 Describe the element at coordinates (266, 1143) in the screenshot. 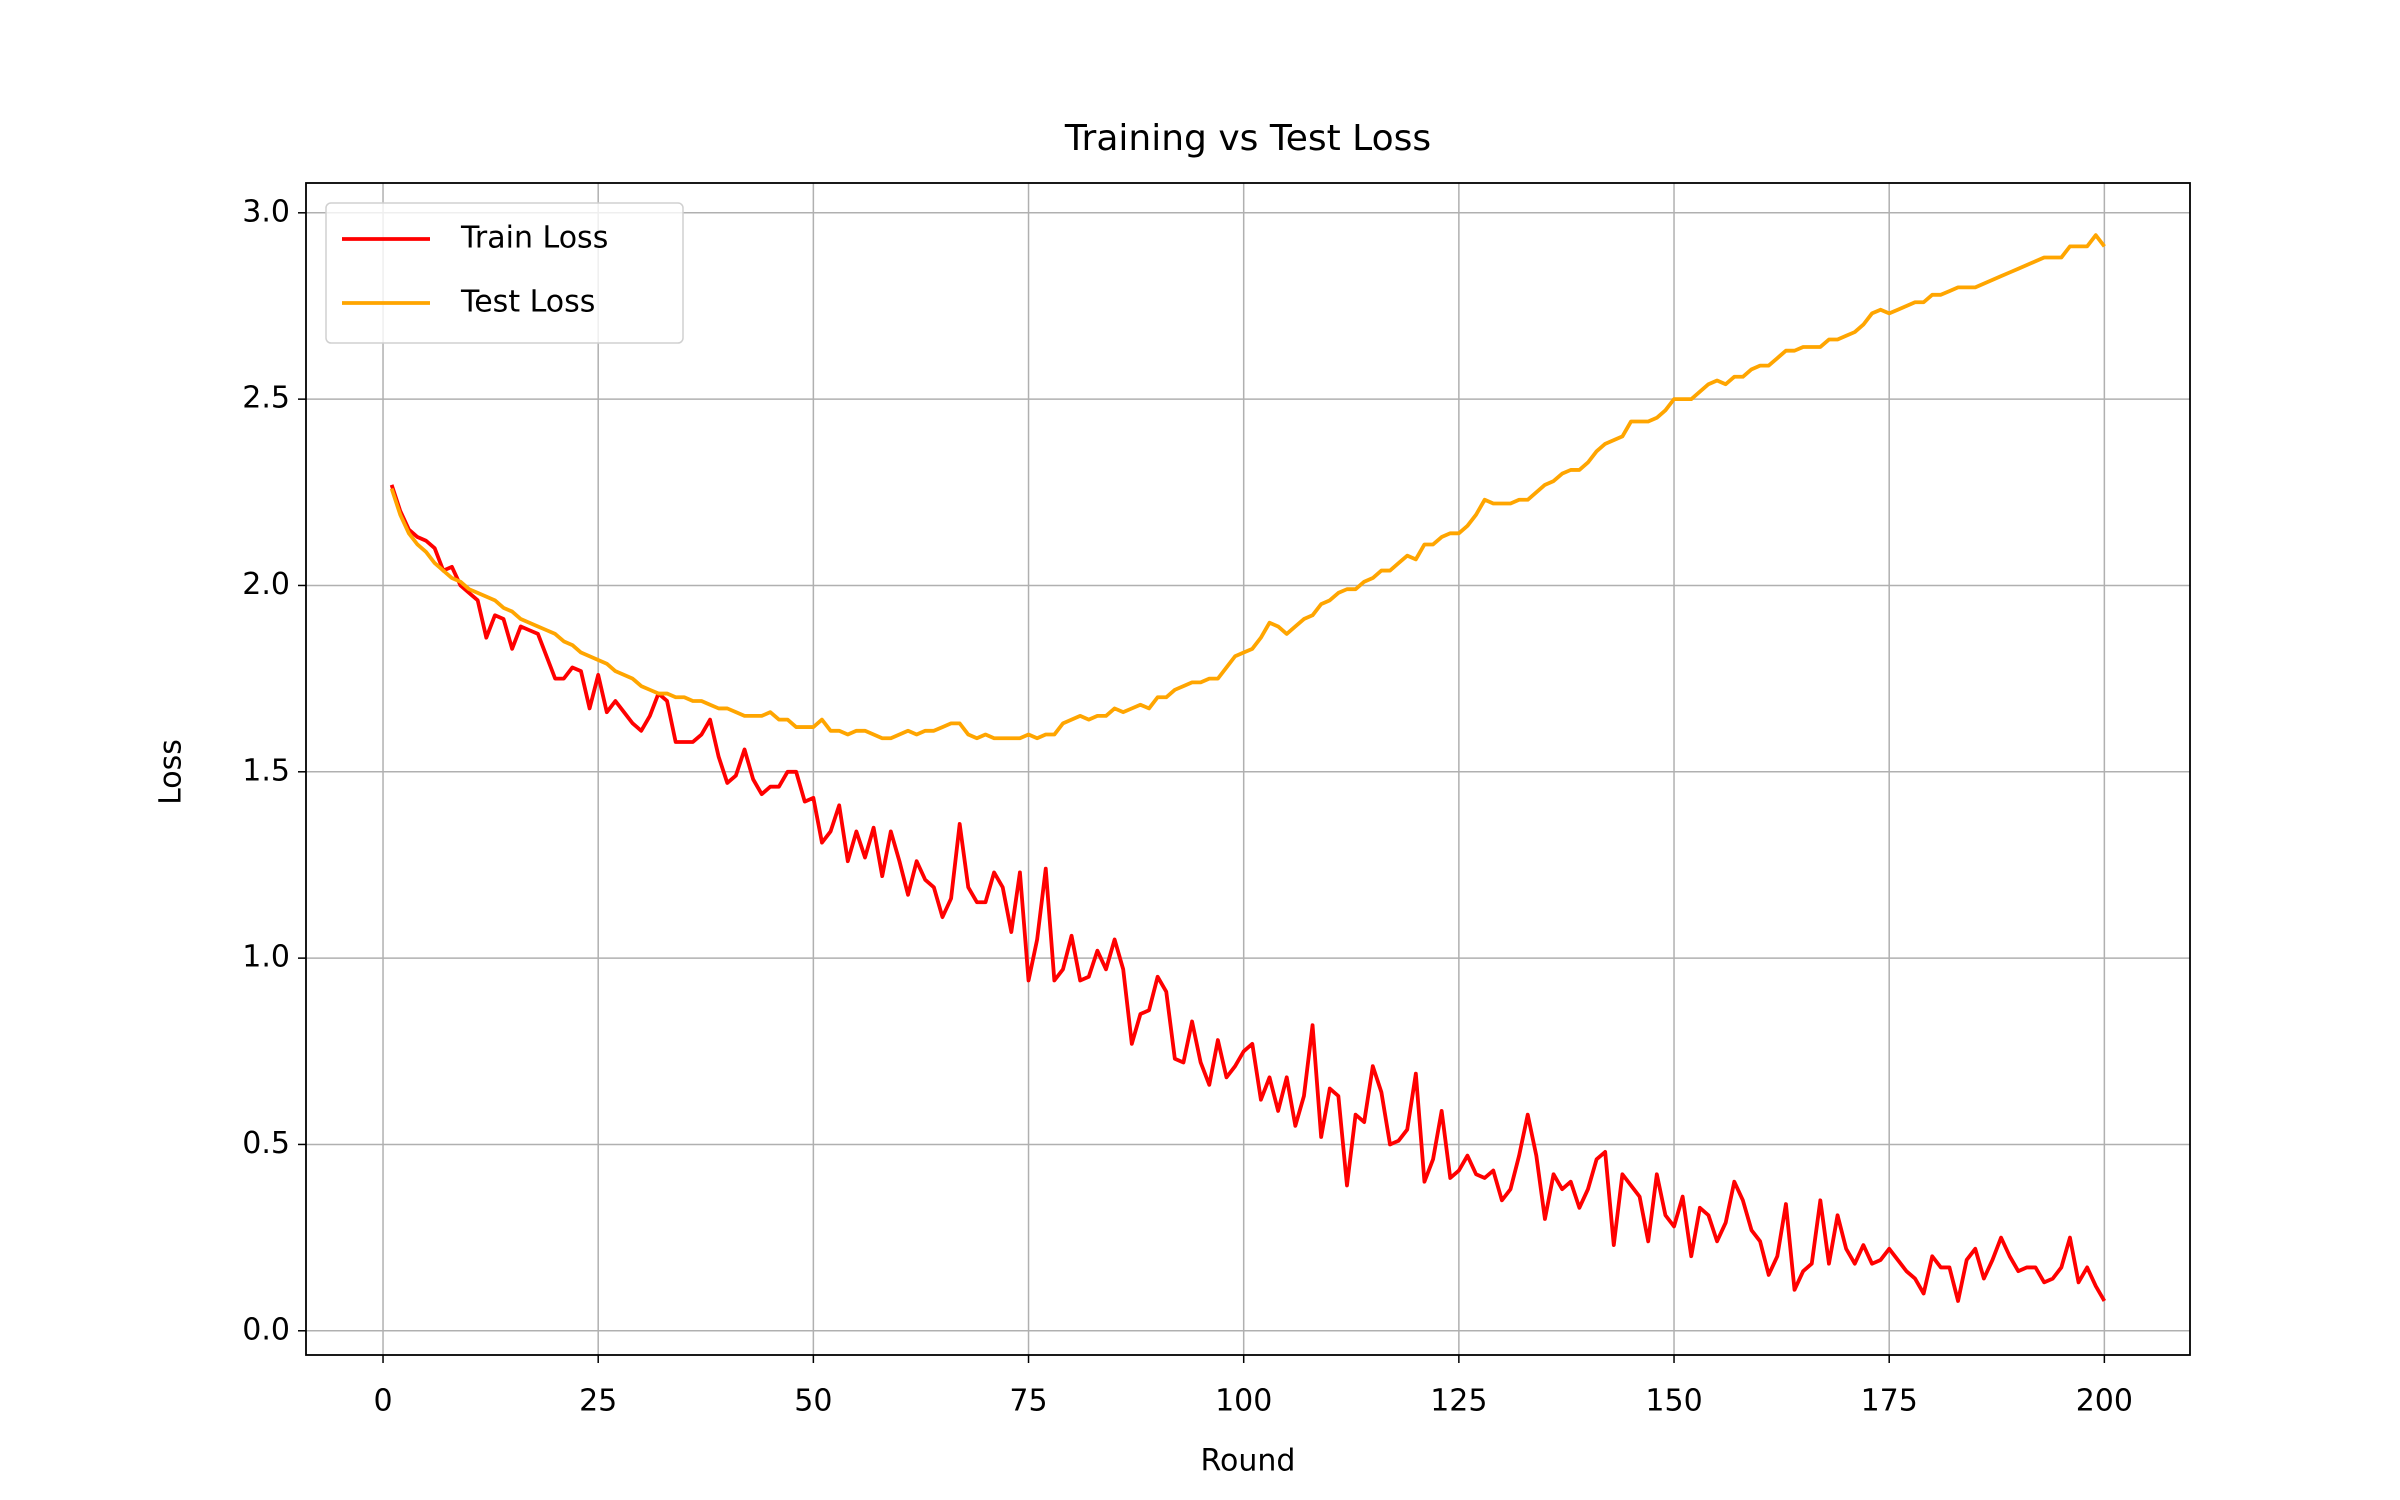

I see `y-tick-label: 0.5` at that location.